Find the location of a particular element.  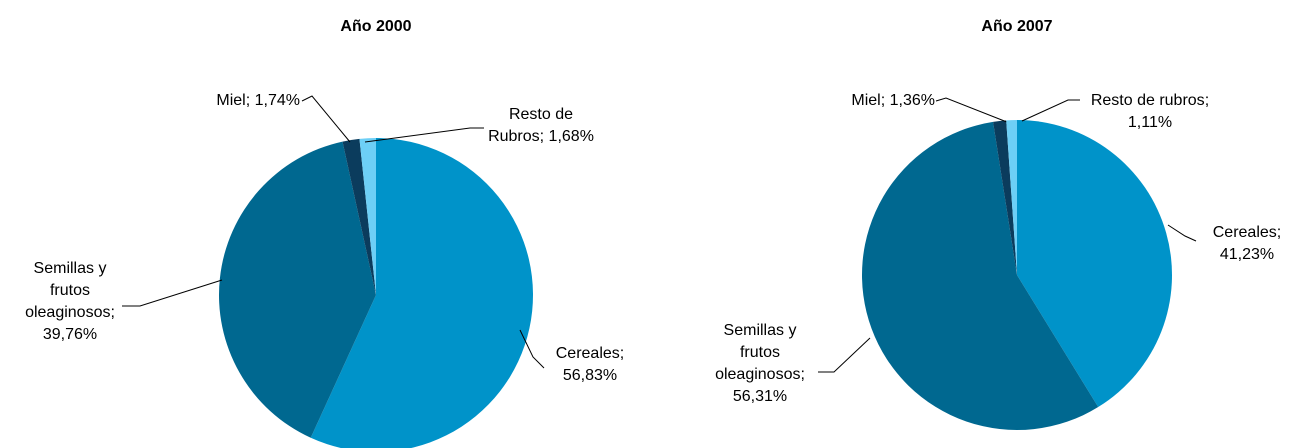

value-label: 1,36% is located at coordinates (912, 100).